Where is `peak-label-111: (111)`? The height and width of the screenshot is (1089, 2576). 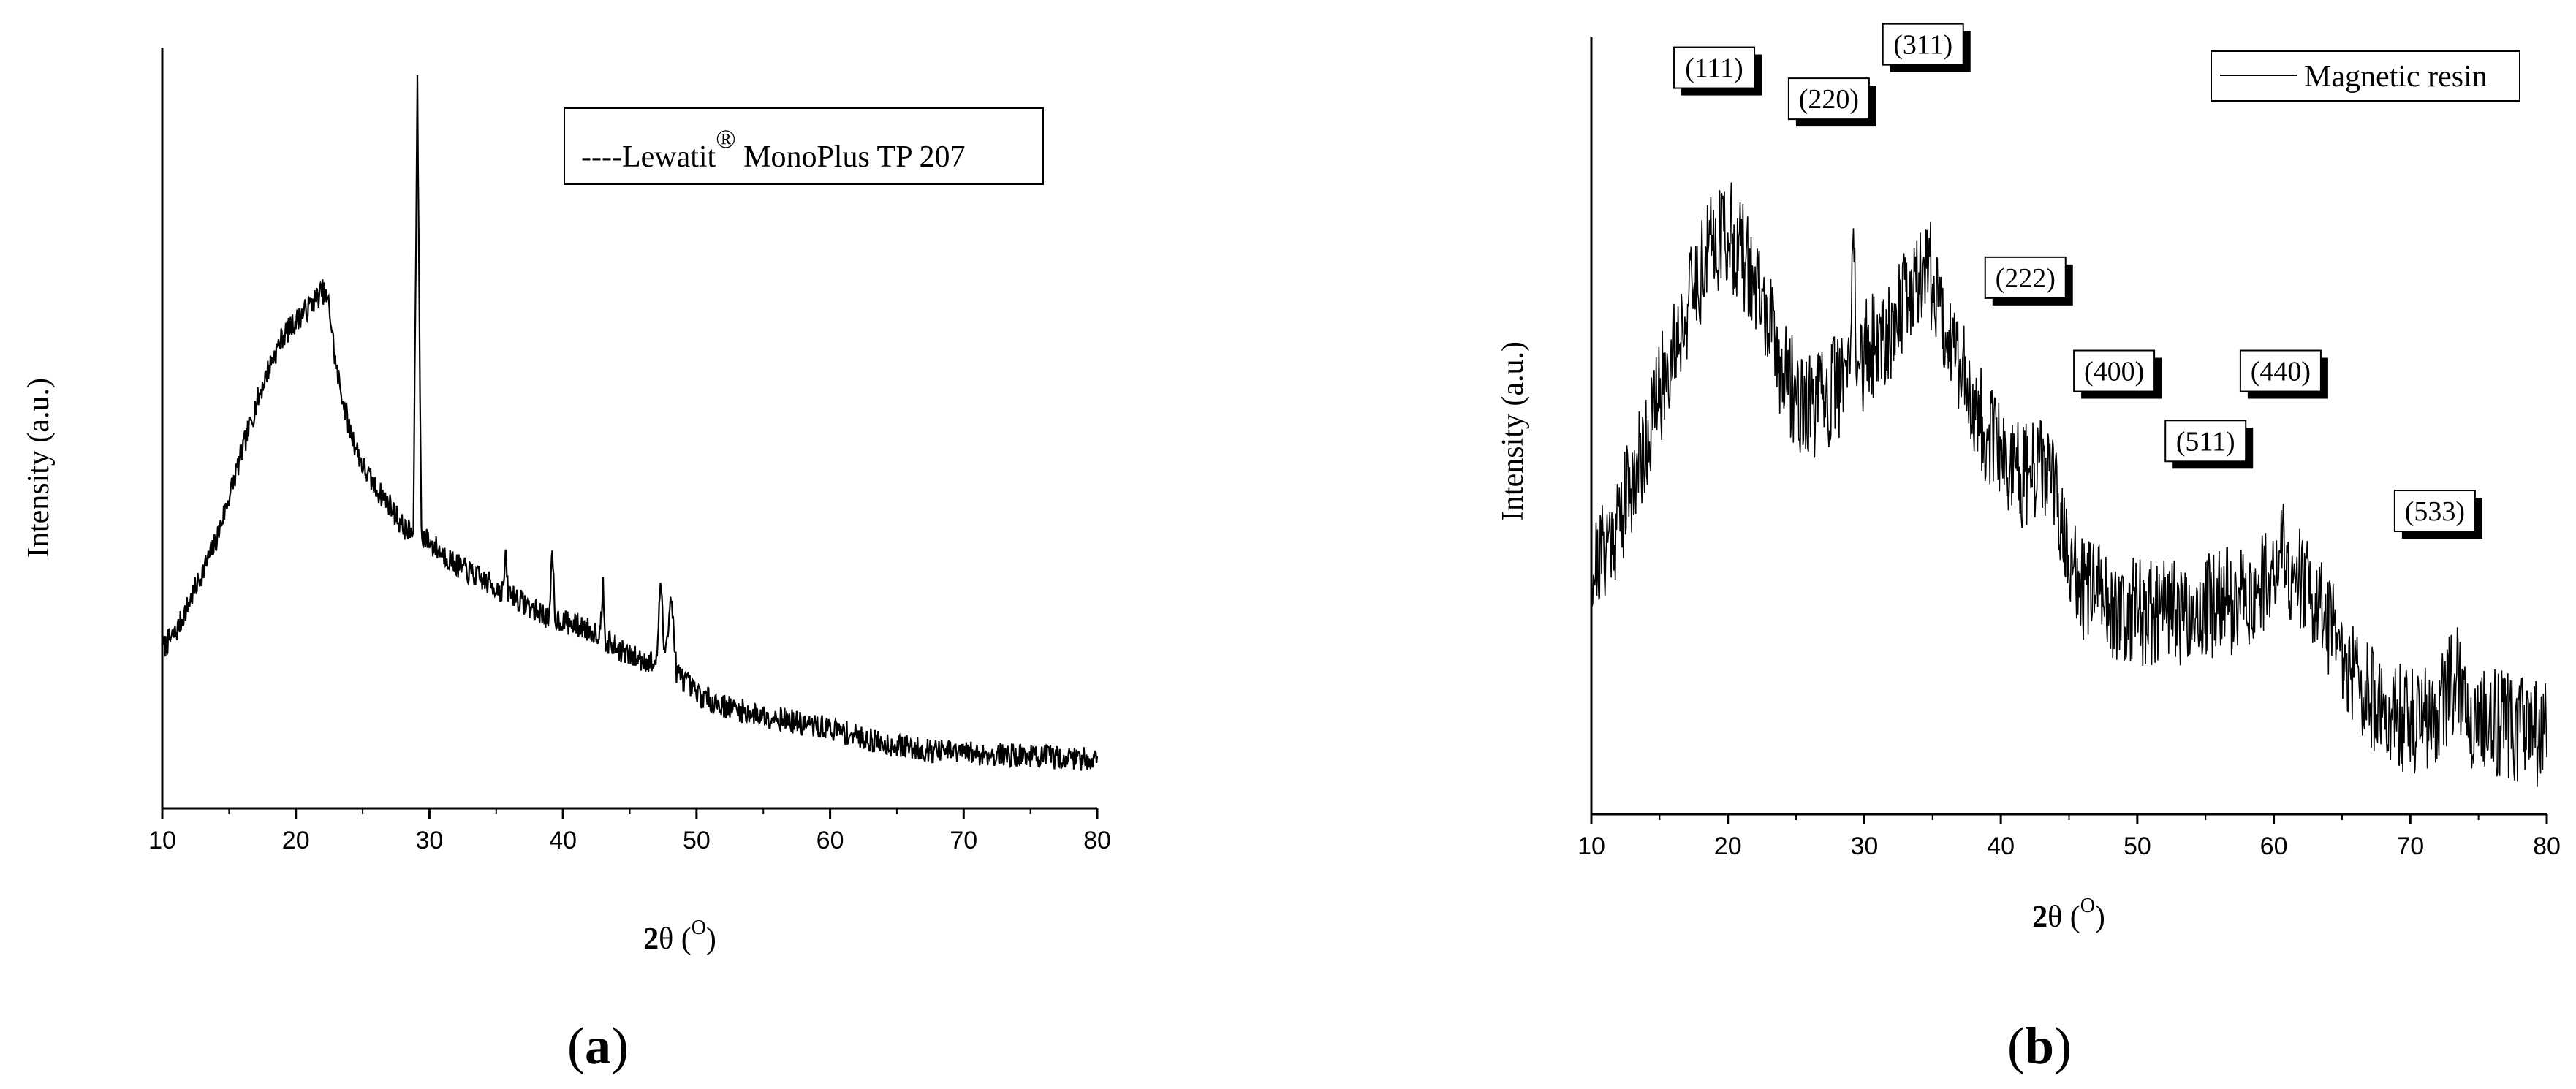 peak-label-111: (111) is located at coordinates (1717, 71).